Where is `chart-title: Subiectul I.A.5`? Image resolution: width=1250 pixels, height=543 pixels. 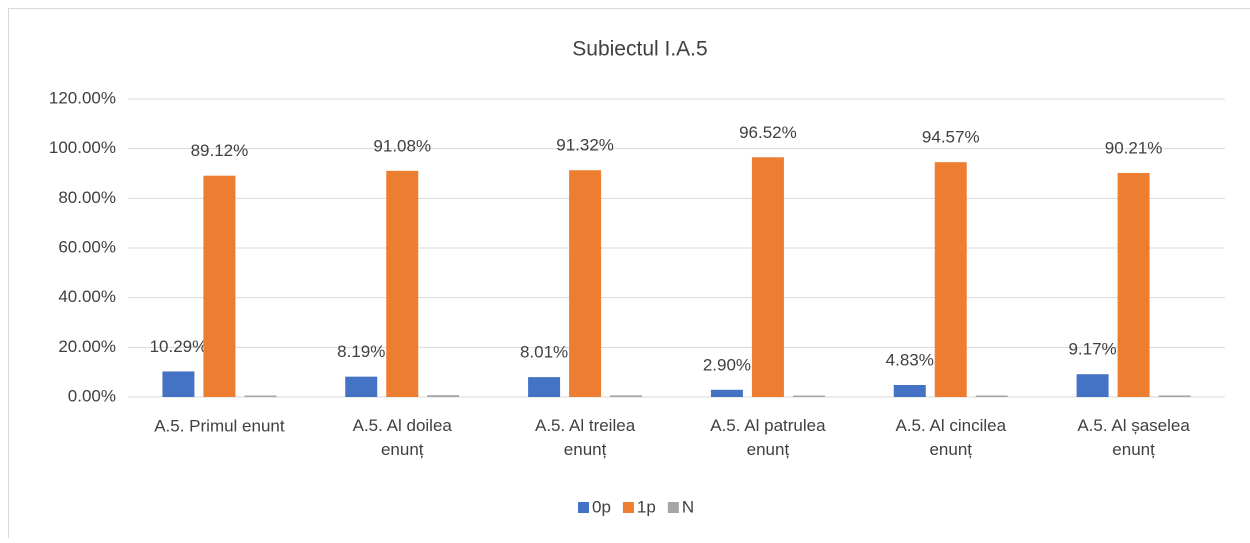 chart-title: Subiectul I.A.5 is located at coordinates (639, 49).